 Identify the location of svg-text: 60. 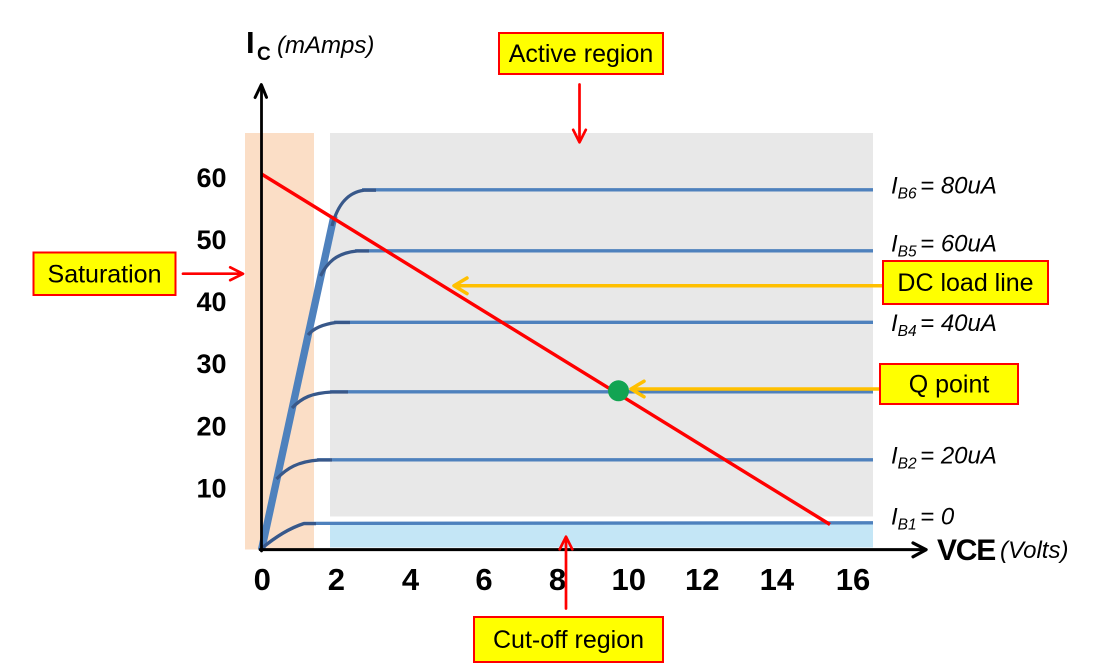
(211, 178).